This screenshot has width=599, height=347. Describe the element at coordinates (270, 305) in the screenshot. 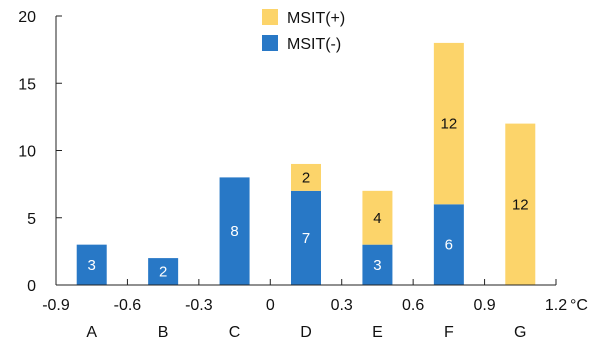

I see `x-value-tick-label: 0` at that location.